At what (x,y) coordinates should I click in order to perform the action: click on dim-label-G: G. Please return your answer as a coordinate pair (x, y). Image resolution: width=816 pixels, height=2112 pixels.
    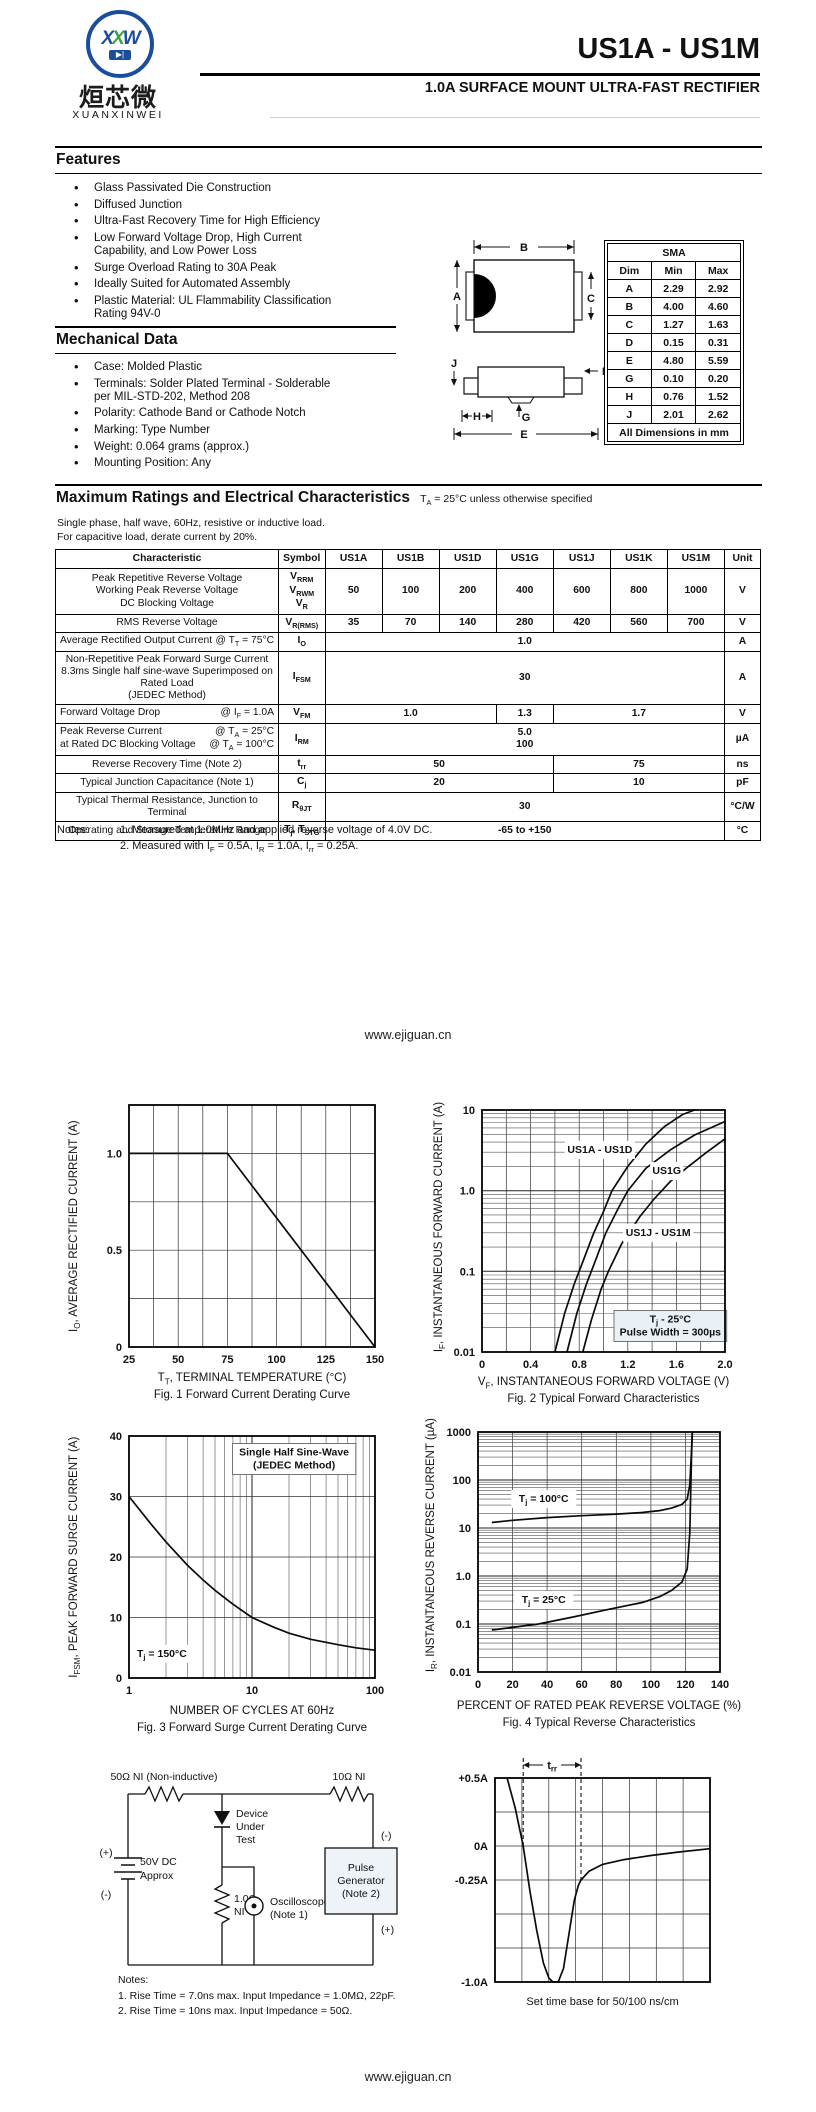
    Looking at the image, I should click on (526, 418).